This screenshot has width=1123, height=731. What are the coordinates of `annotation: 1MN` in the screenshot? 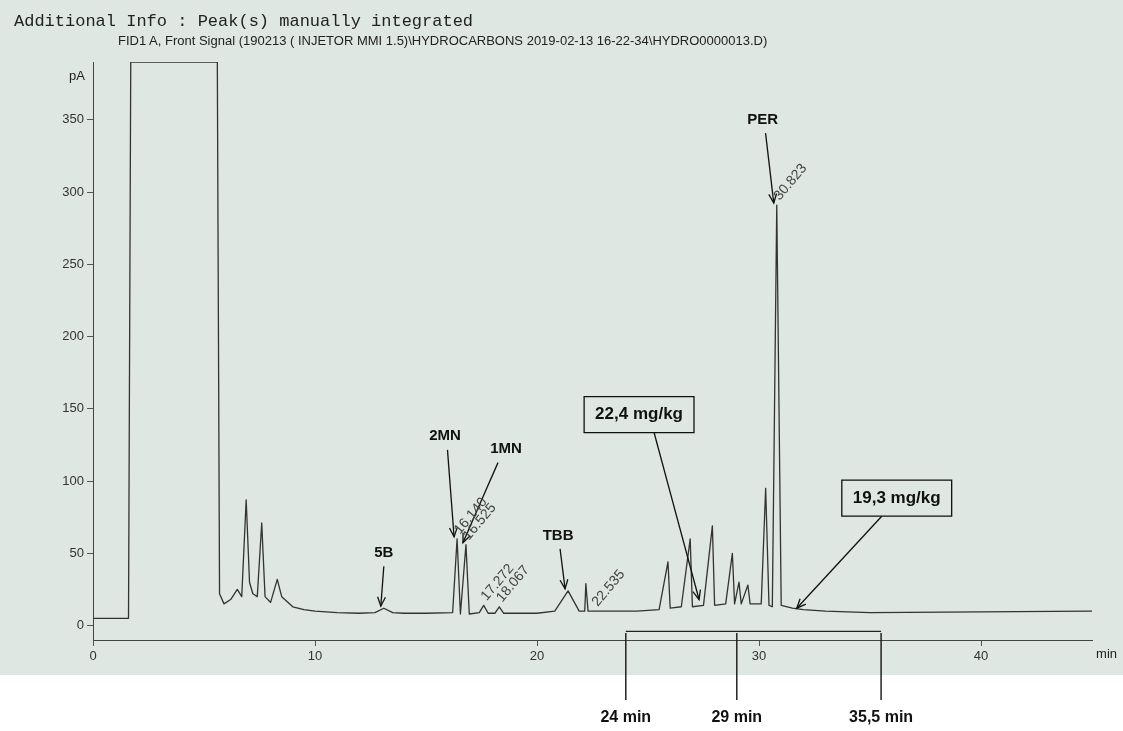 It's located at (506, 448).